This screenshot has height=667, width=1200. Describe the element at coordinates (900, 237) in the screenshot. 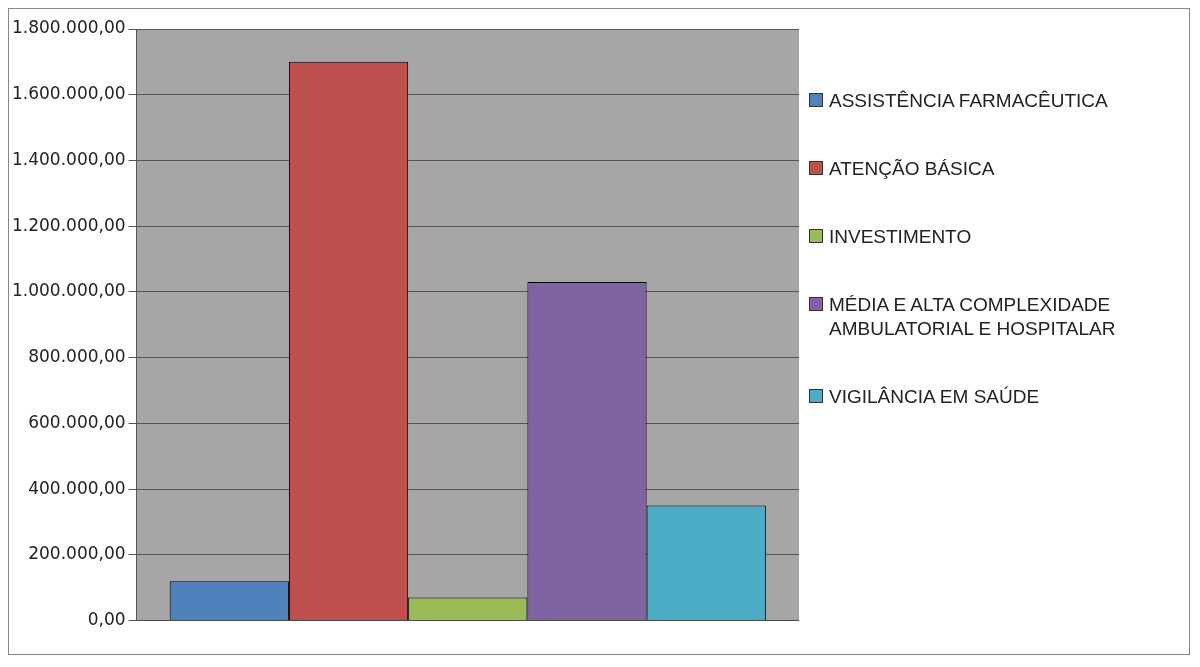

I see `legend-label: INVESTIMENTO` at that location.